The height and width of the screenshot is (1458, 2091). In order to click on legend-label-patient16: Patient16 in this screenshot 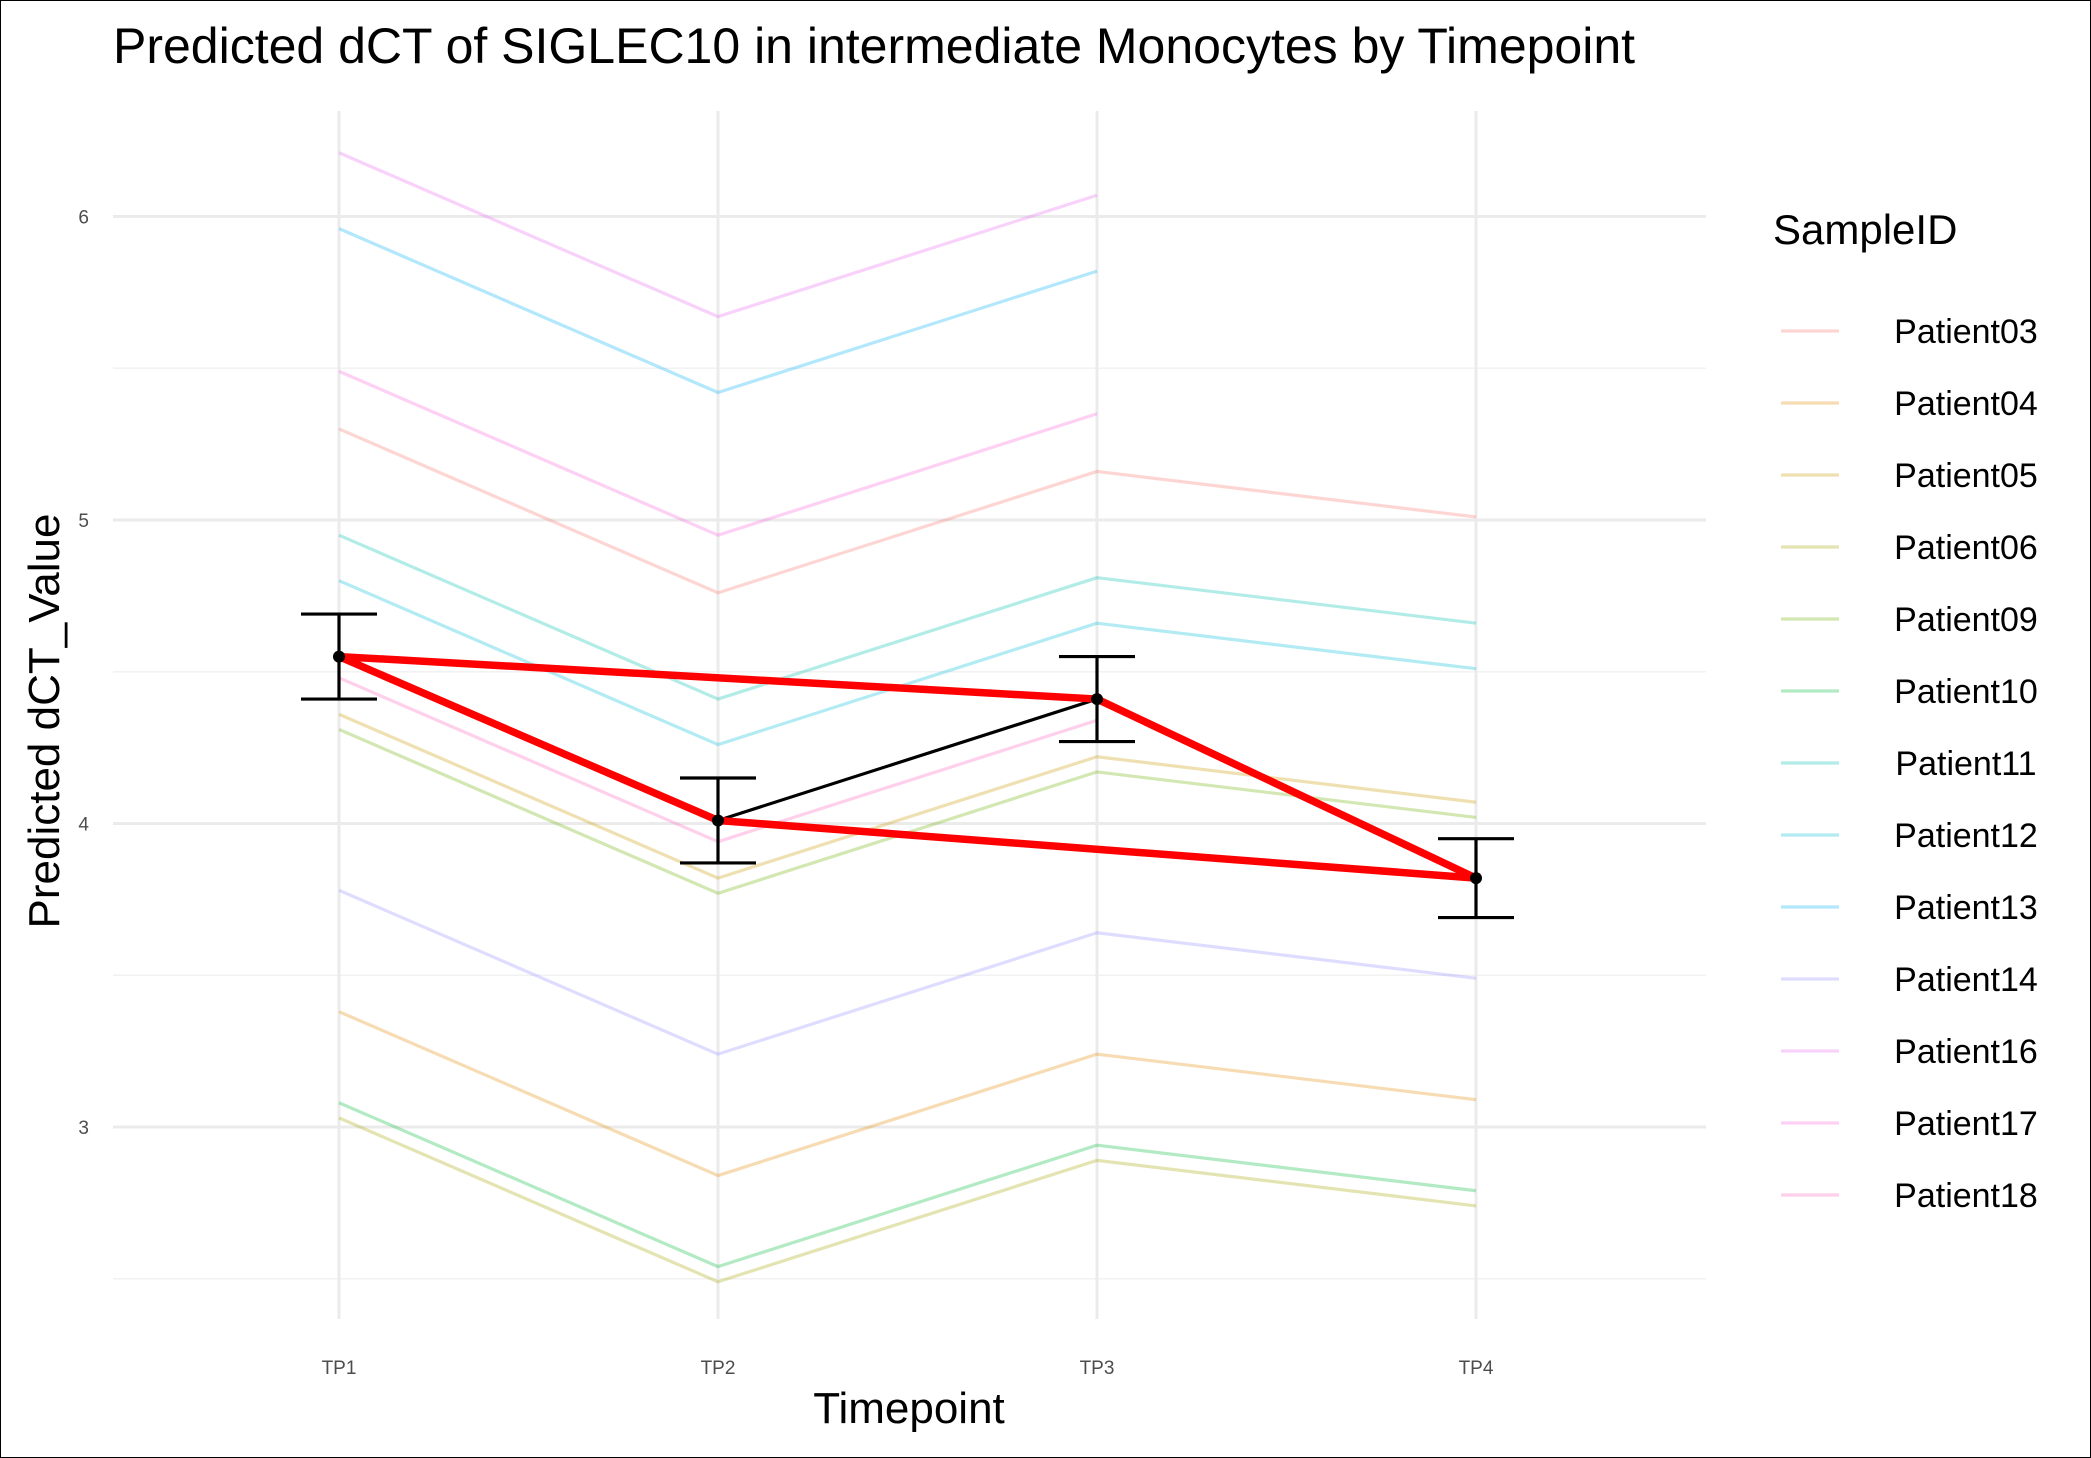, I will do `click(1966, 1052)`.